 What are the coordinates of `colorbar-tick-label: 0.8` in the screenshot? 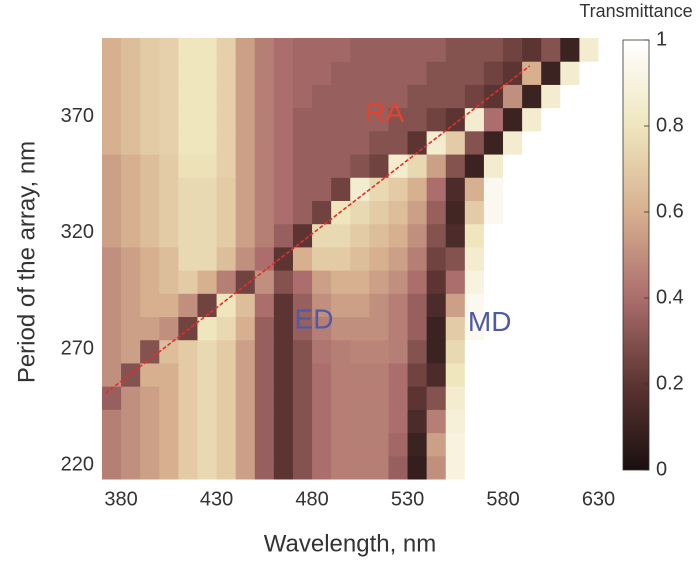 It's located at (670, 125).